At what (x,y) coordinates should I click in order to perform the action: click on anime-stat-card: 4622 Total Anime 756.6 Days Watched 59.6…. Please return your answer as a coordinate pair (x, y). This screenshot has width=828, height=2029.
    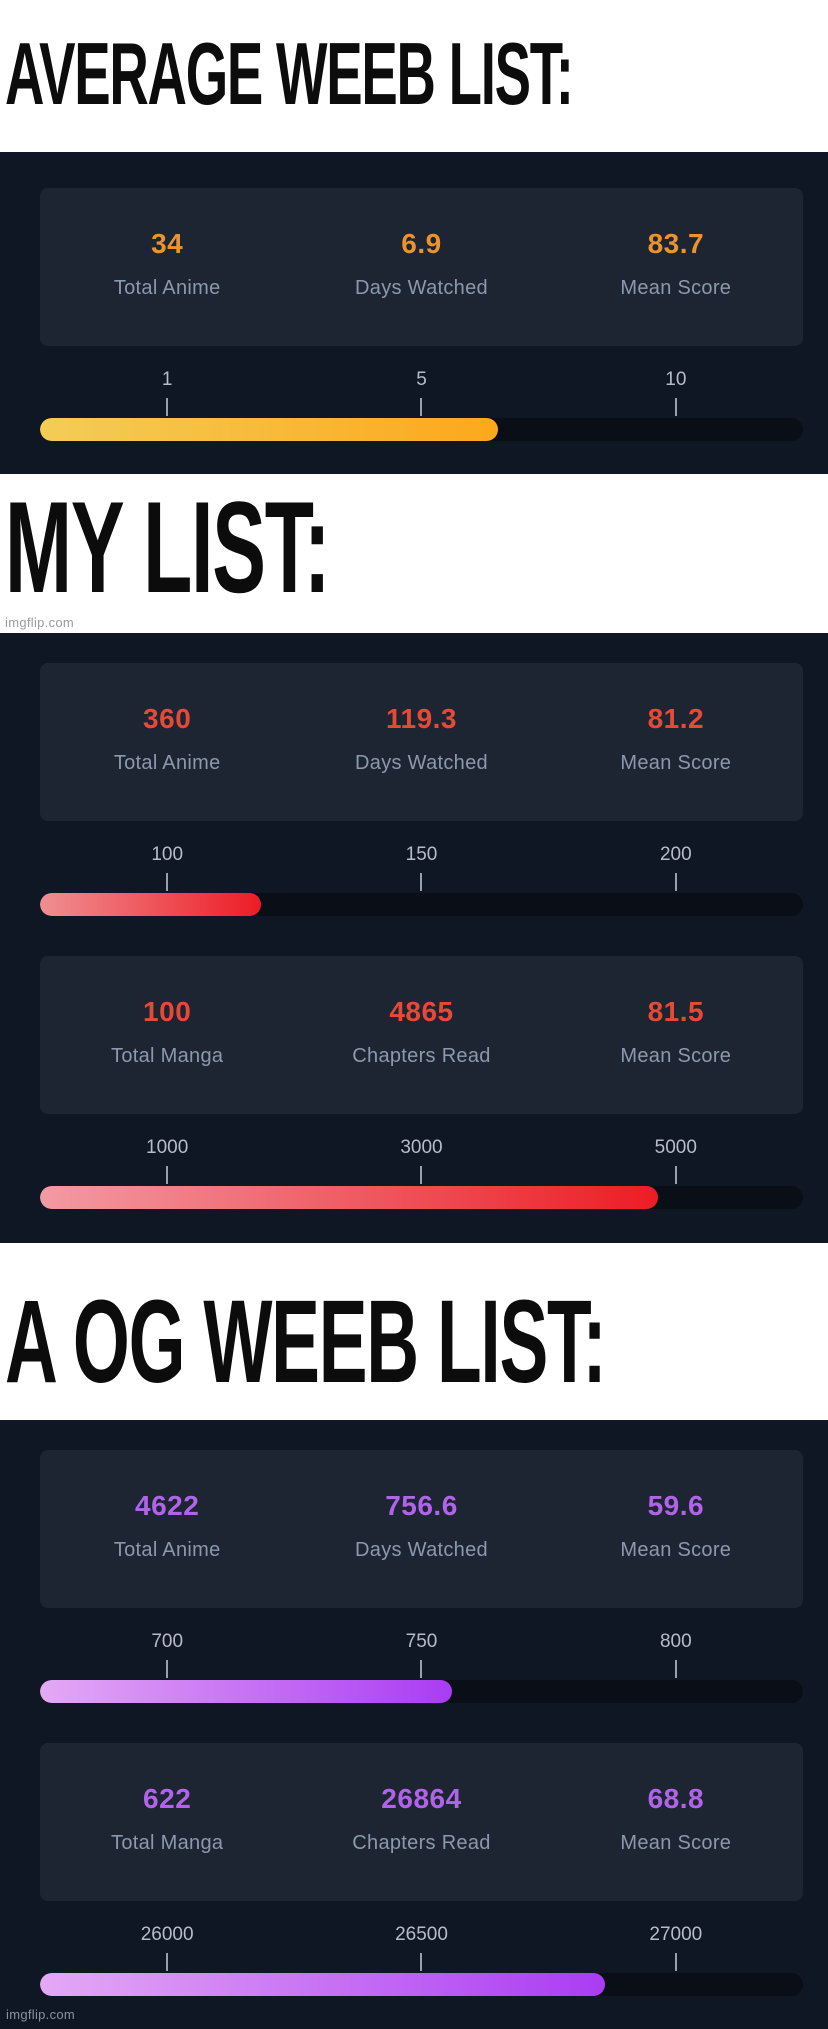
    Looking at the image, I should click on (421, 1529).